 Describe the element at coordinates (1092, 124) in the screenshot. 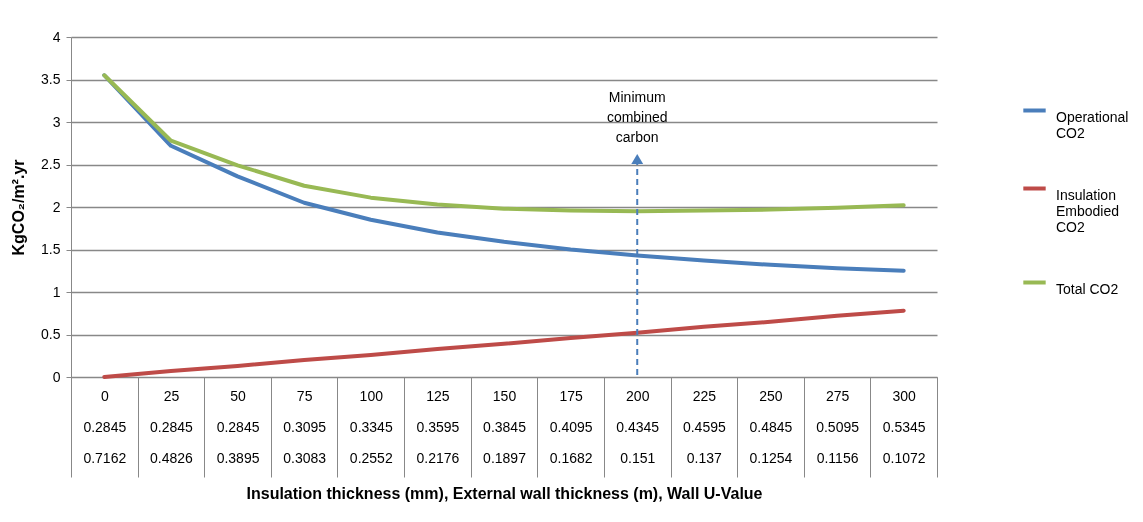

I see `legend-label: Operational CO2` at that location.